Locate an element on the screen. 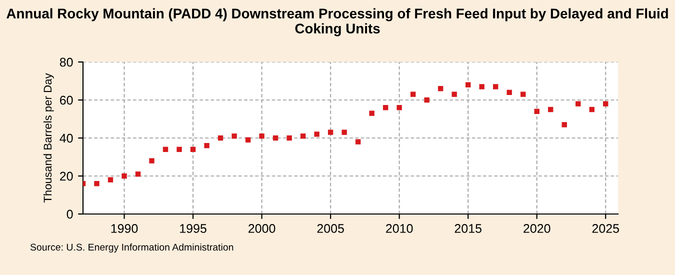 This screenshot has height=275, width=675. y-axis-title: Thousand Barrels per Day is located at coordinates (48, 138).